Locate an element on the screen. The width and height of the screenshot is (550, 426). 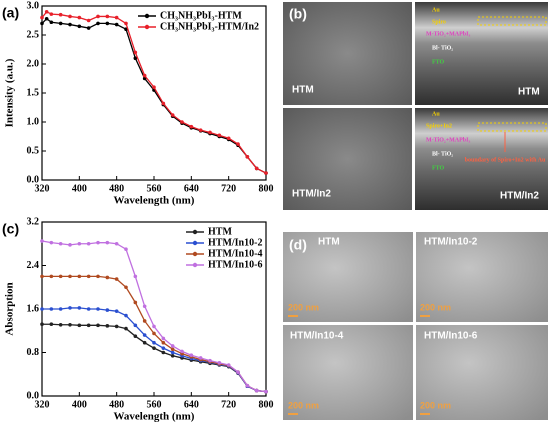
x-tick-label: 320 is located at coordinates (42, 404).